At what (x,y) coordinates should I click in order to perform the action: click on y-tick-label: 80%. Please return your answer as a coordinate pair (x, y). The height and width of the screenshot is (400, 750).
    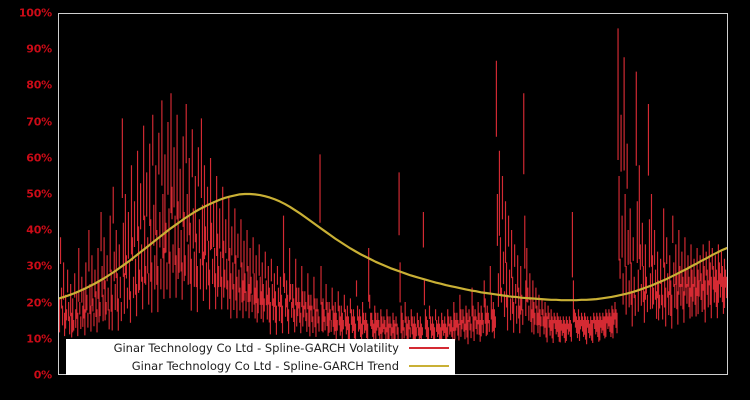
    Looking at the image, I should click on (39, 85).